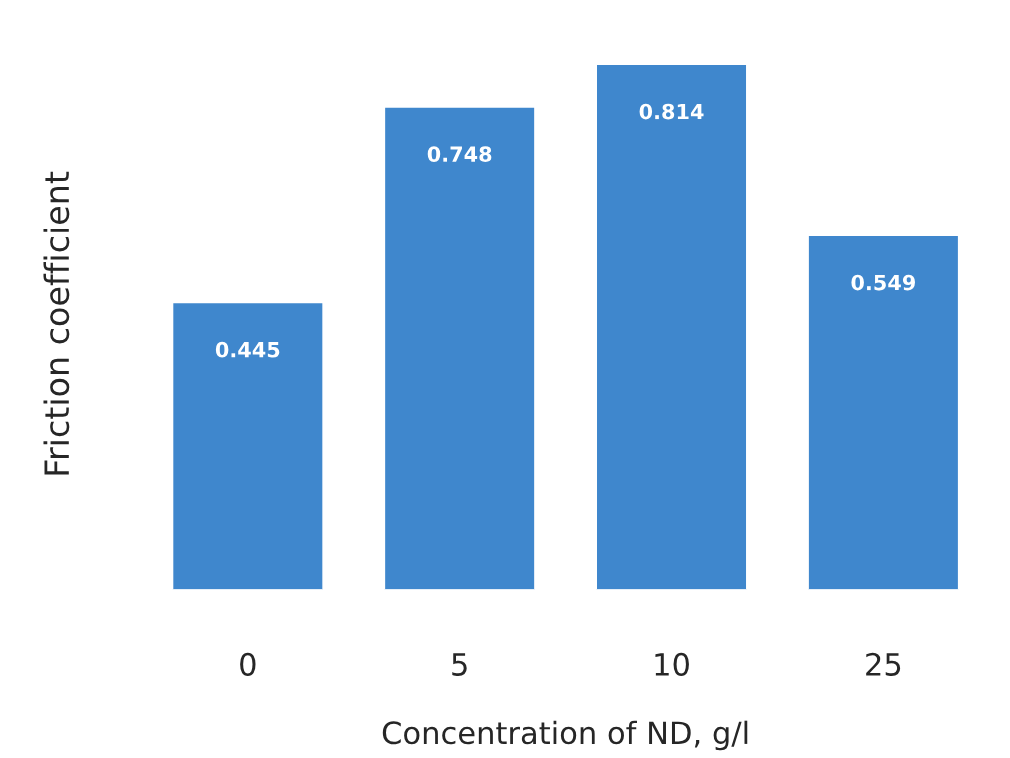 This screenshot has height=758, width=1010. I want to click on x-tick-label: 10, so click(672, 664).